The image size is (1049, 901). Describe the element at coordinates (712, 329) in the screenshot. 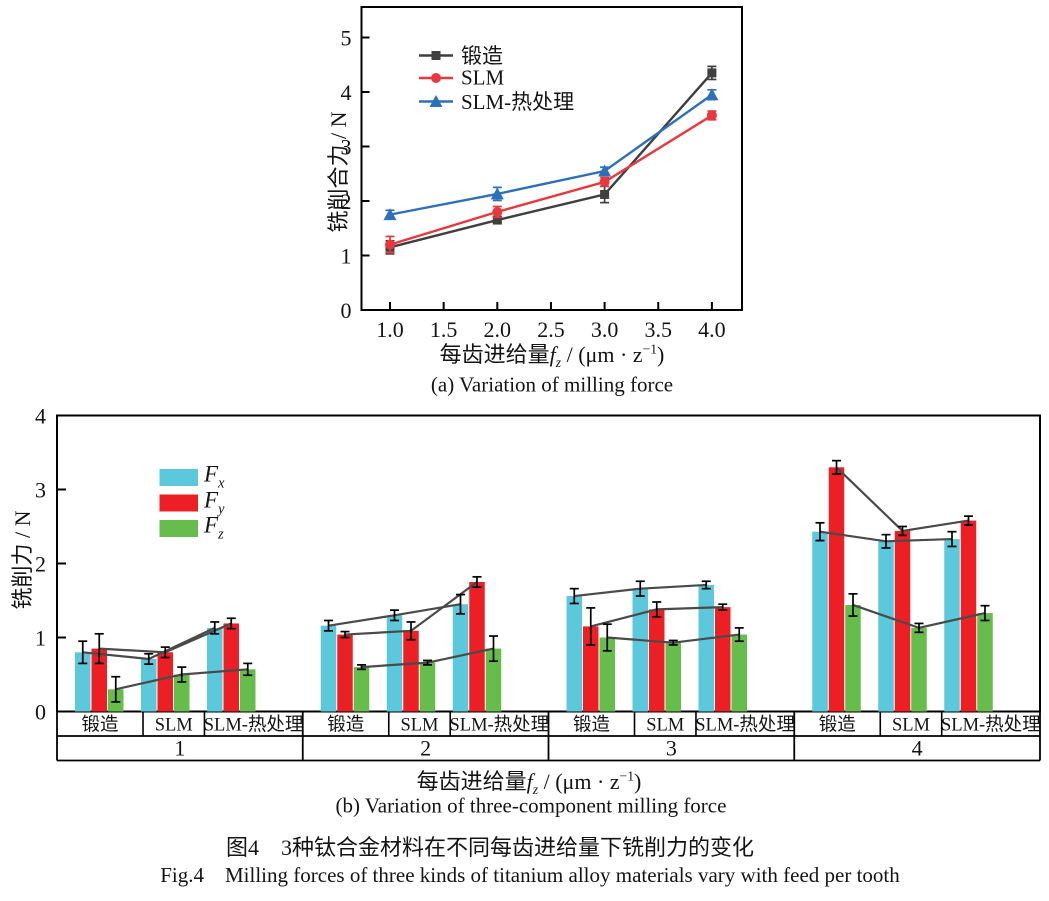

I see `chart-a-x-tick-label: 4.0` at that location.